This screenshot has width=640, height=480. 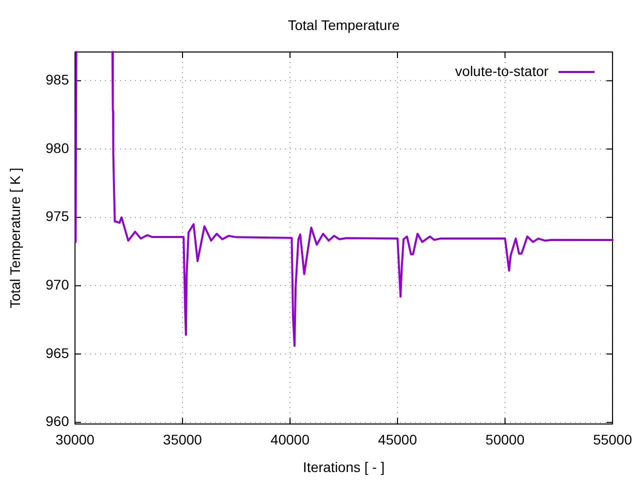 What do you see at coordinates (398, 439) in the screenshot?
I see `x-tick-label: 45000` at bounding box center [398, 439].